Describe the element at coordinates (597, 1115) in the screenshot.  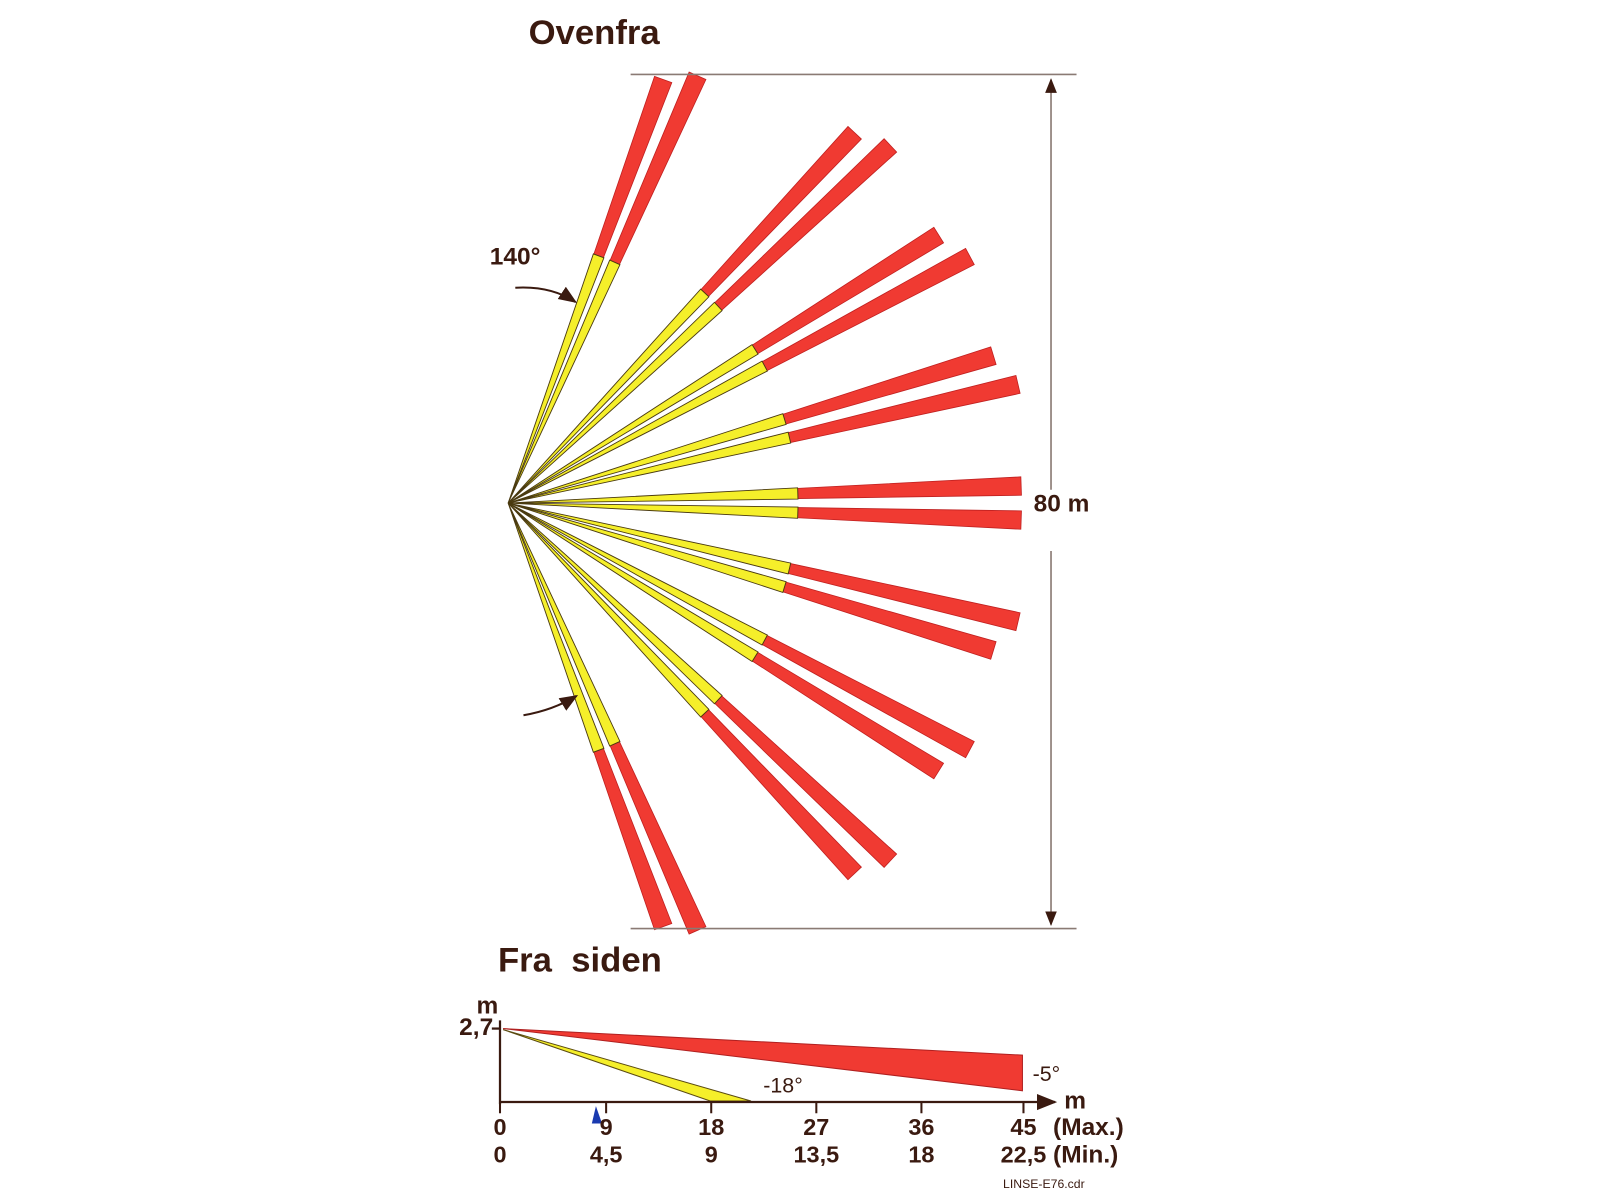
I see `sensor-marker` at that location.